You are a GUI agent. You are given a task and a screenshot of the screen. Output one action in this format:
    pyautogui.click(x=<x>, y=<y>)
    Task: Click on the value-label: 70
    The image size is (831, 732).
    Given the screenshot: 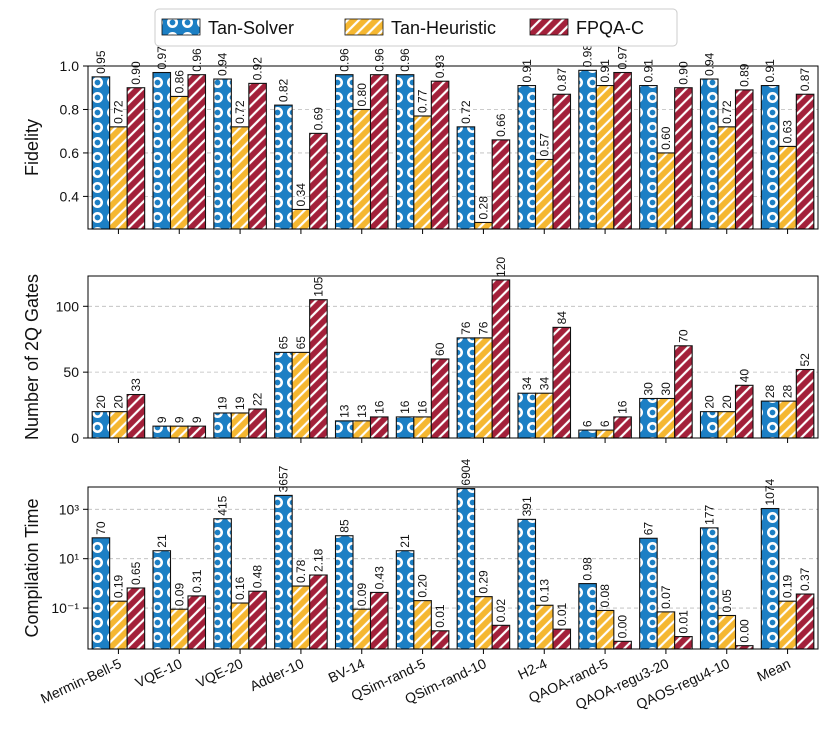 What is the action you would take?
    pyautogui.click(x=101, y=528)
    